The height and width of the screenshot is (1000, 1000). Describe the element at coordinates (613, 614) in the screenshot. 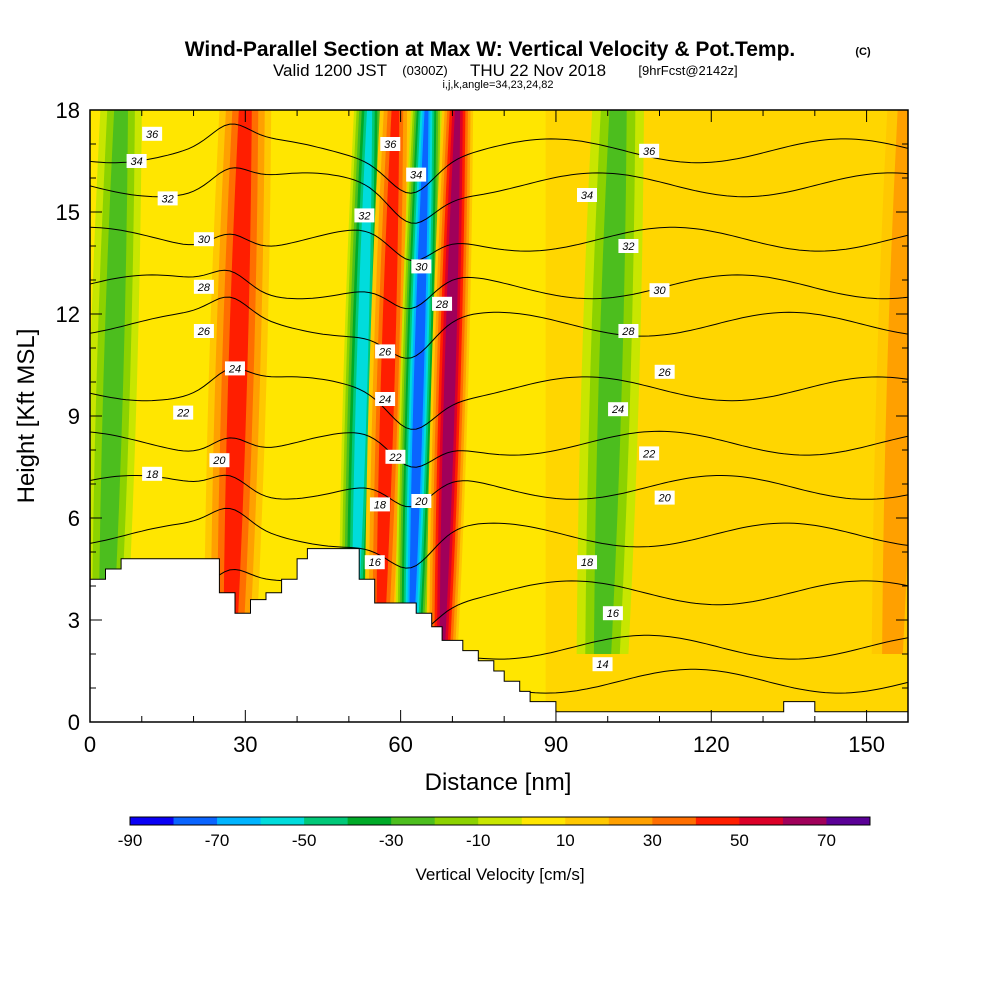

I see `contour-label-text: 16` at that location.